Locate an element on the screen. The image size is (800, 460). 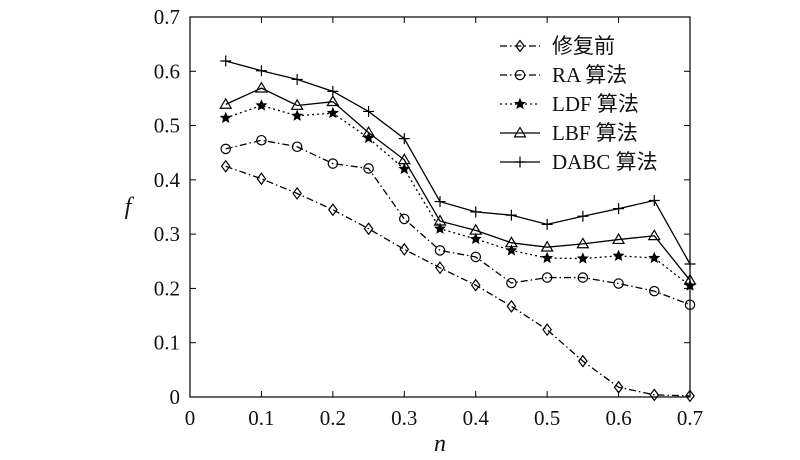
legend-label: LBF 算法 is located at coordinates (595, 133).